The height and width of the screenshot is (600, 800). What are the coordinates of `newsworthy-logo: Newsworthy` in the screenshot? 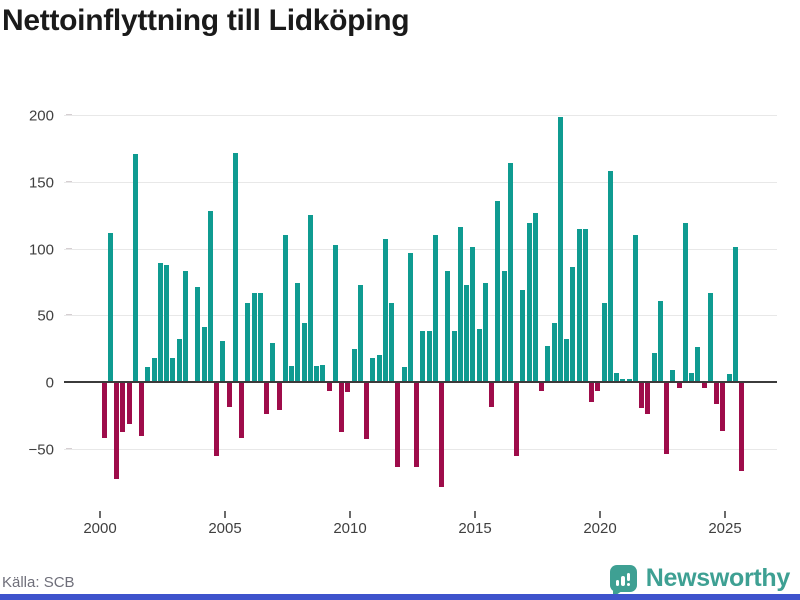 It's located at (700, 580).